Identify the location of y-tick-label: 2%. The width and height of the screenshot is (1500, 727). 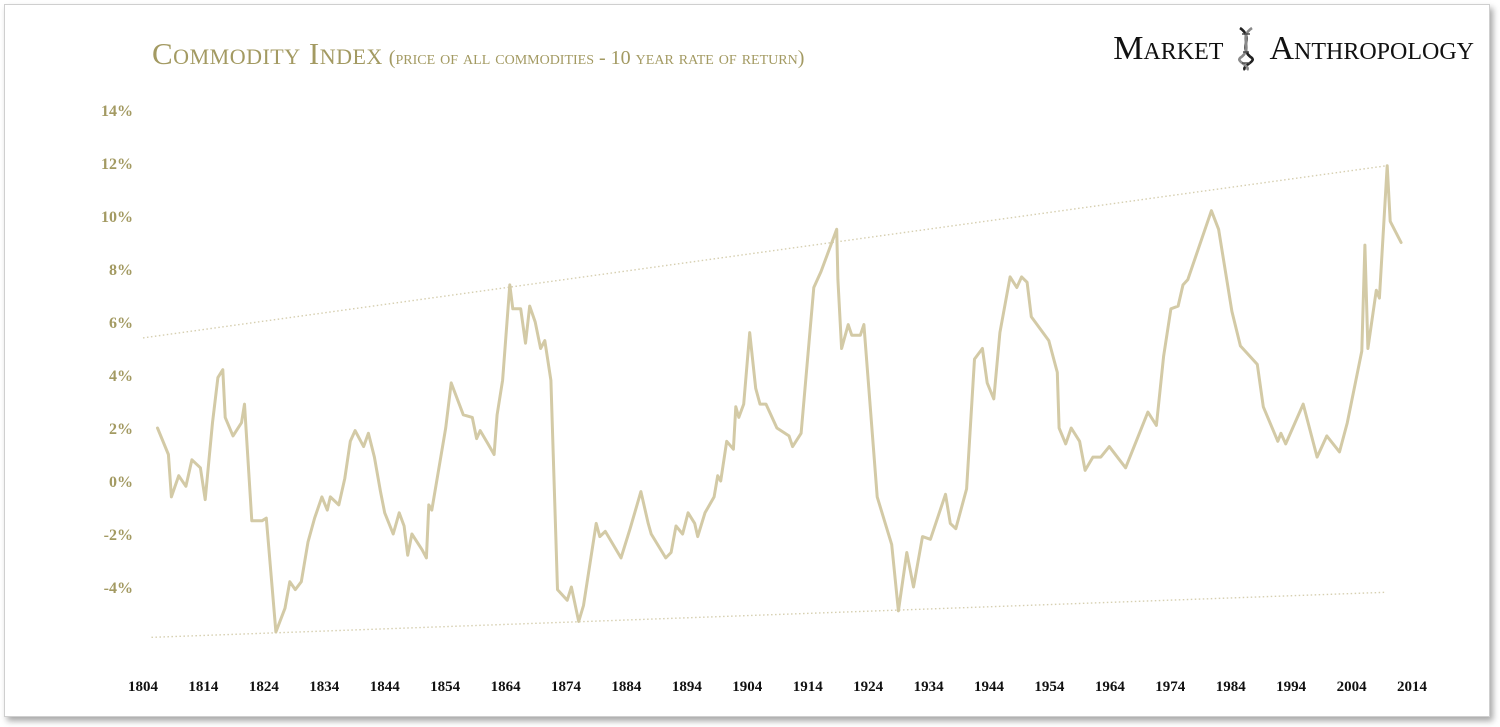
(121, 429).